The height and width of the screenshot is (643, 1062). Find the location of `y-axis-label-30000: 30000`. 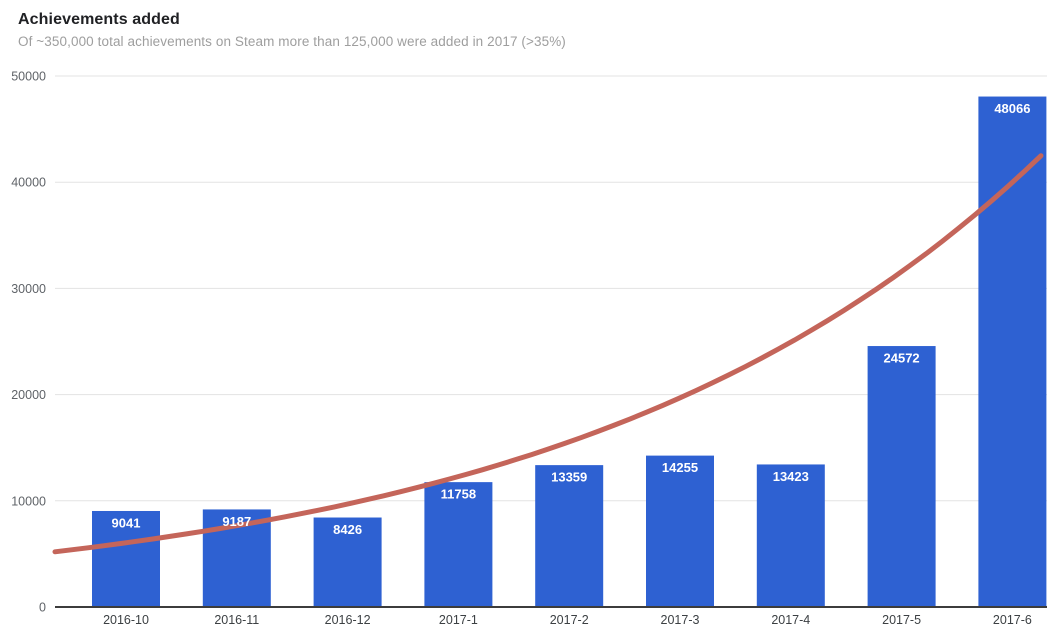

y-axis-label-30000: 30000 is located at coordinates (28, 289).